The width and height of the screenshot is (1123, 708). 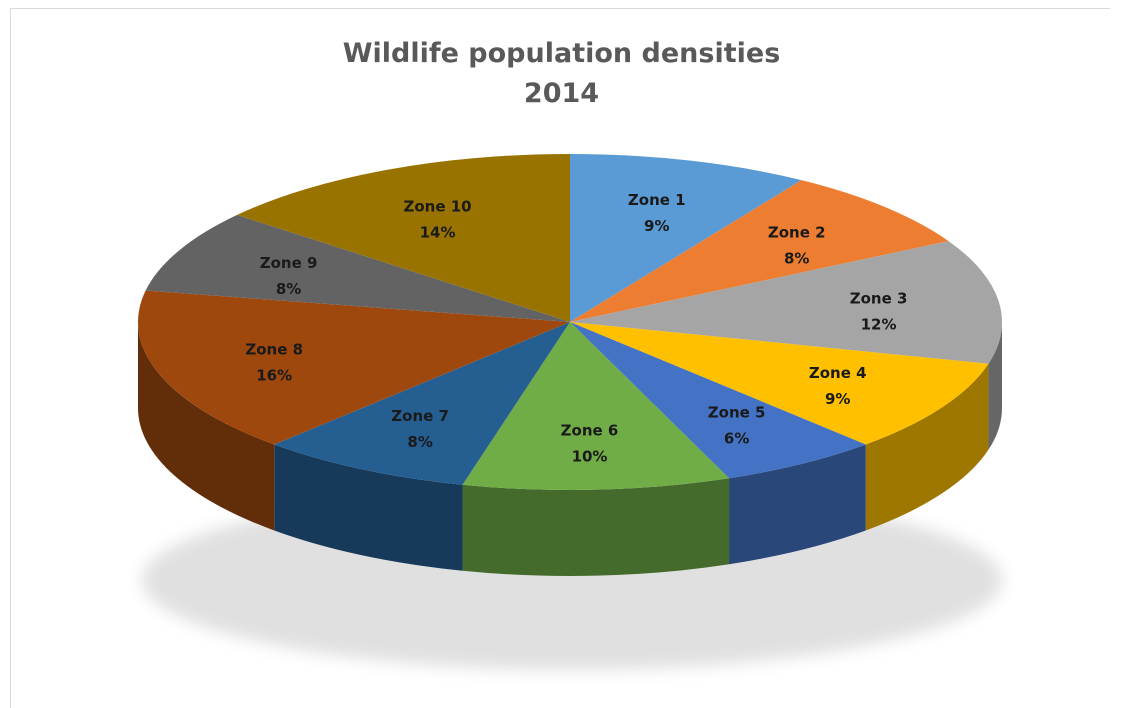 I want to click on data-label-8: Zone 8 16%, so click(x=274, y=362).